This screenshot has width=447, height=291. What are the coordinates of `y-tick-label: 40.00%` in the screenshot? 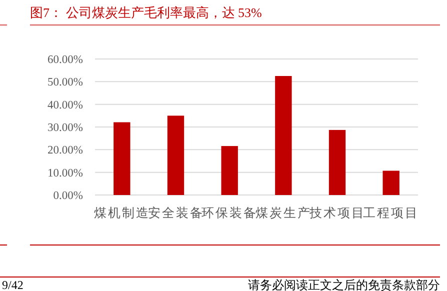 It's located at (66, 105).